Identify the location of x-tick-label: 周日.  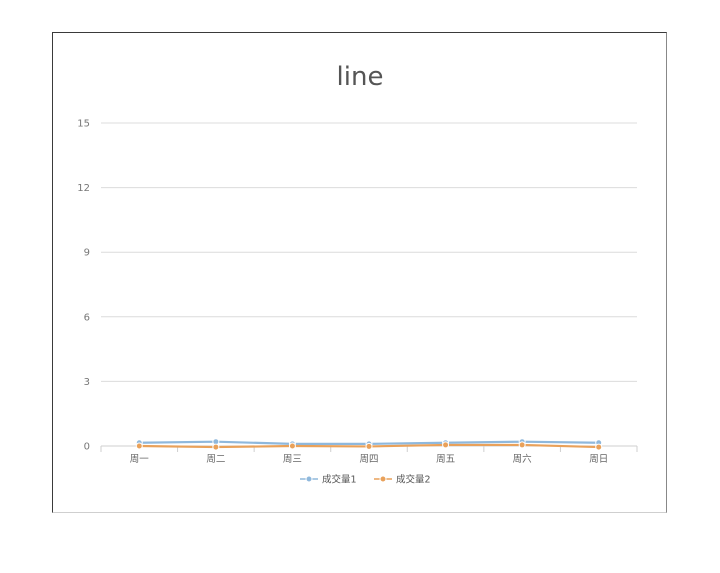
(598, 459).